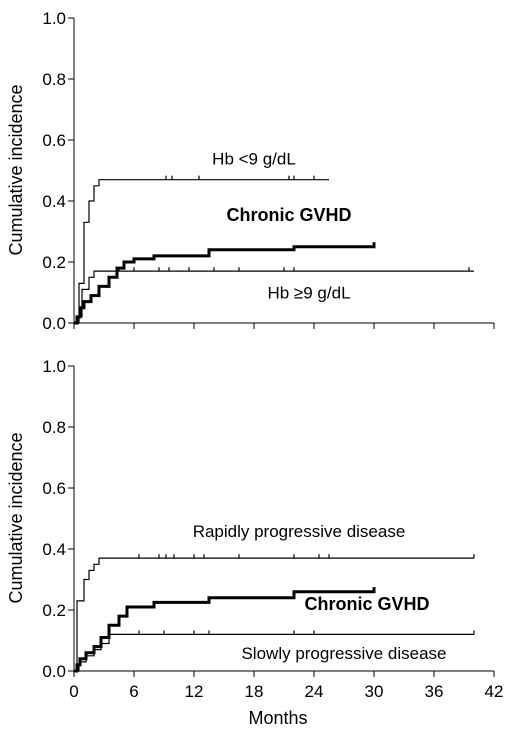 The width and height of the screenshot is (520, 745). I want to click on x-tick-label: 0, so click(73, 691).